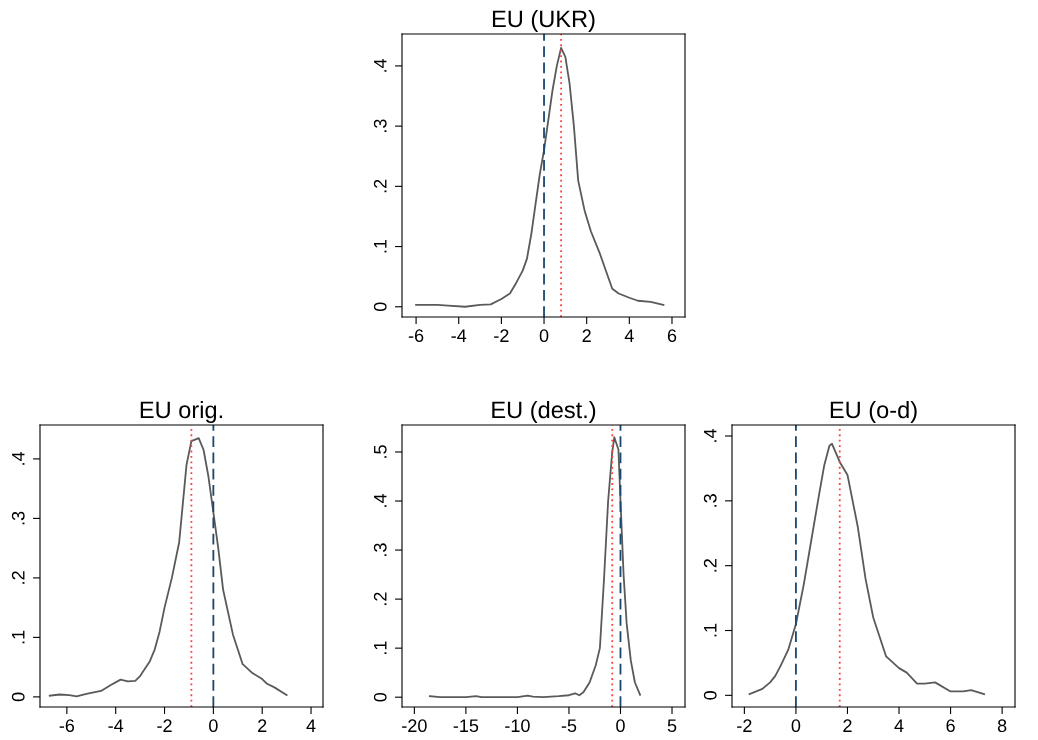 The image size is (1038, 740). What do you see at coordinates (1002, 726) in the screenshot?
I see `x-tick-label: 8` at bounding box center [1002, 726].